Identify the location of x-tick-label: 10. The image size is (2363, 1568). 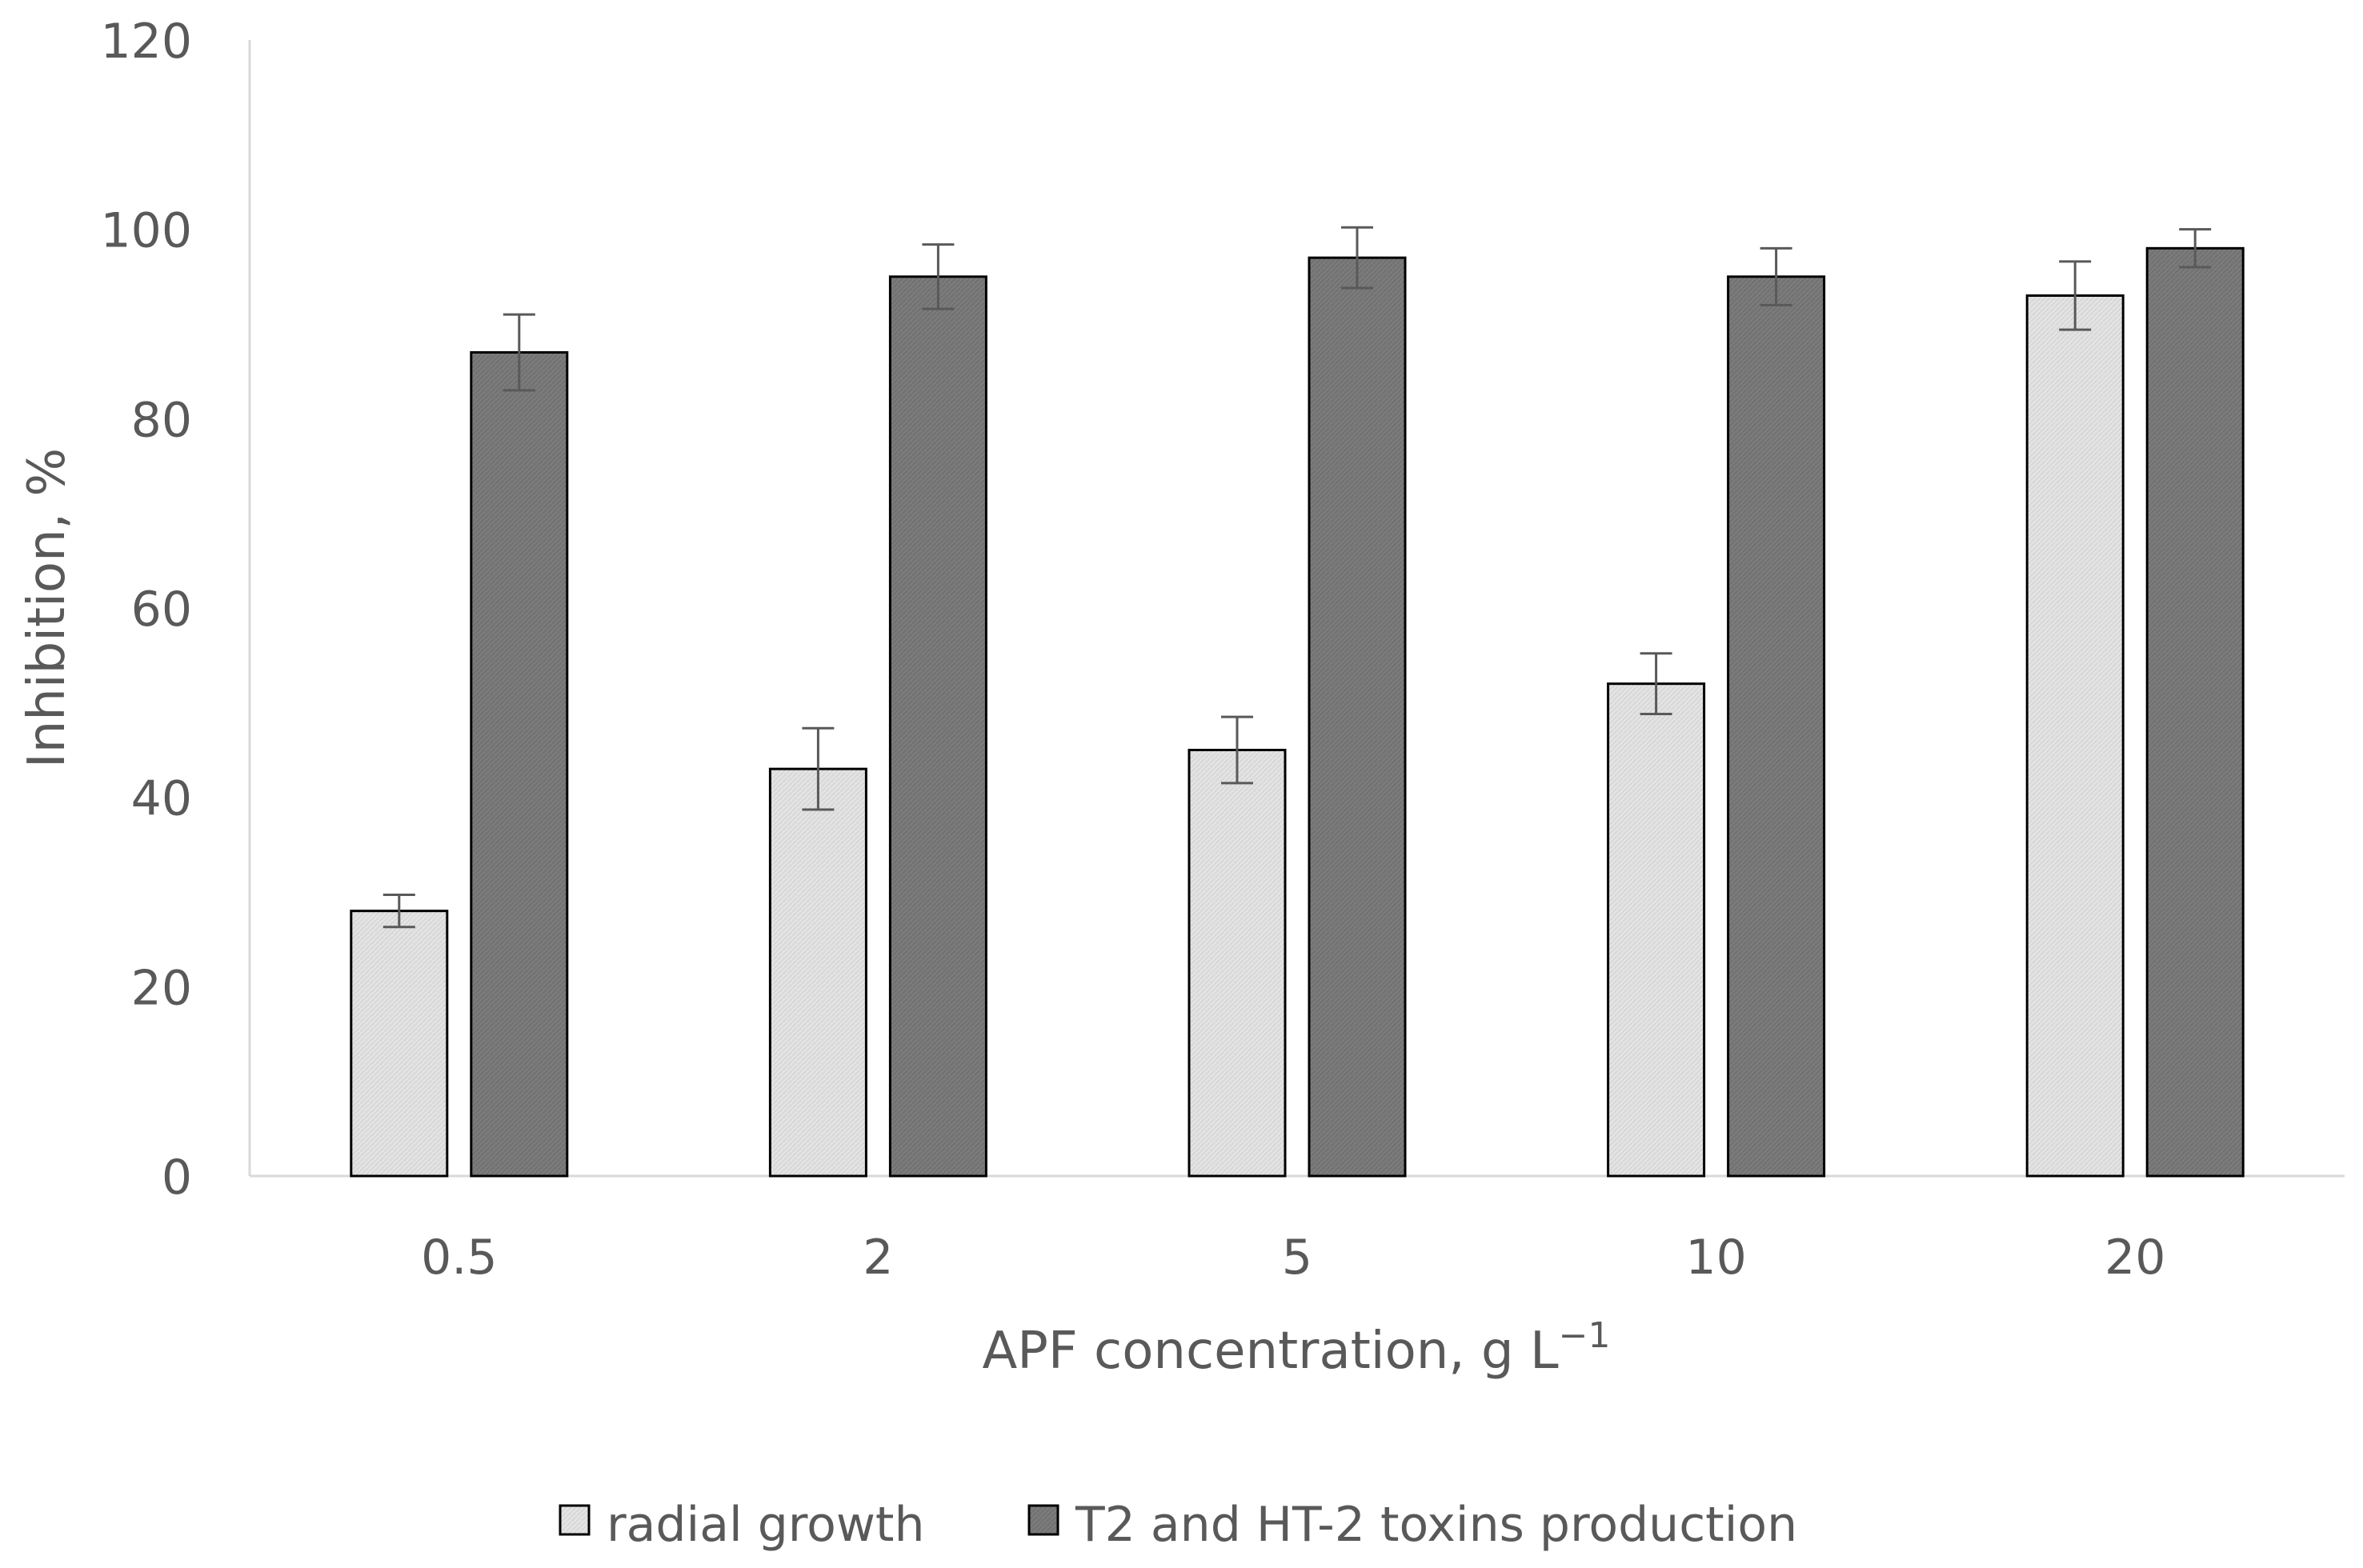
(1715, 1258).